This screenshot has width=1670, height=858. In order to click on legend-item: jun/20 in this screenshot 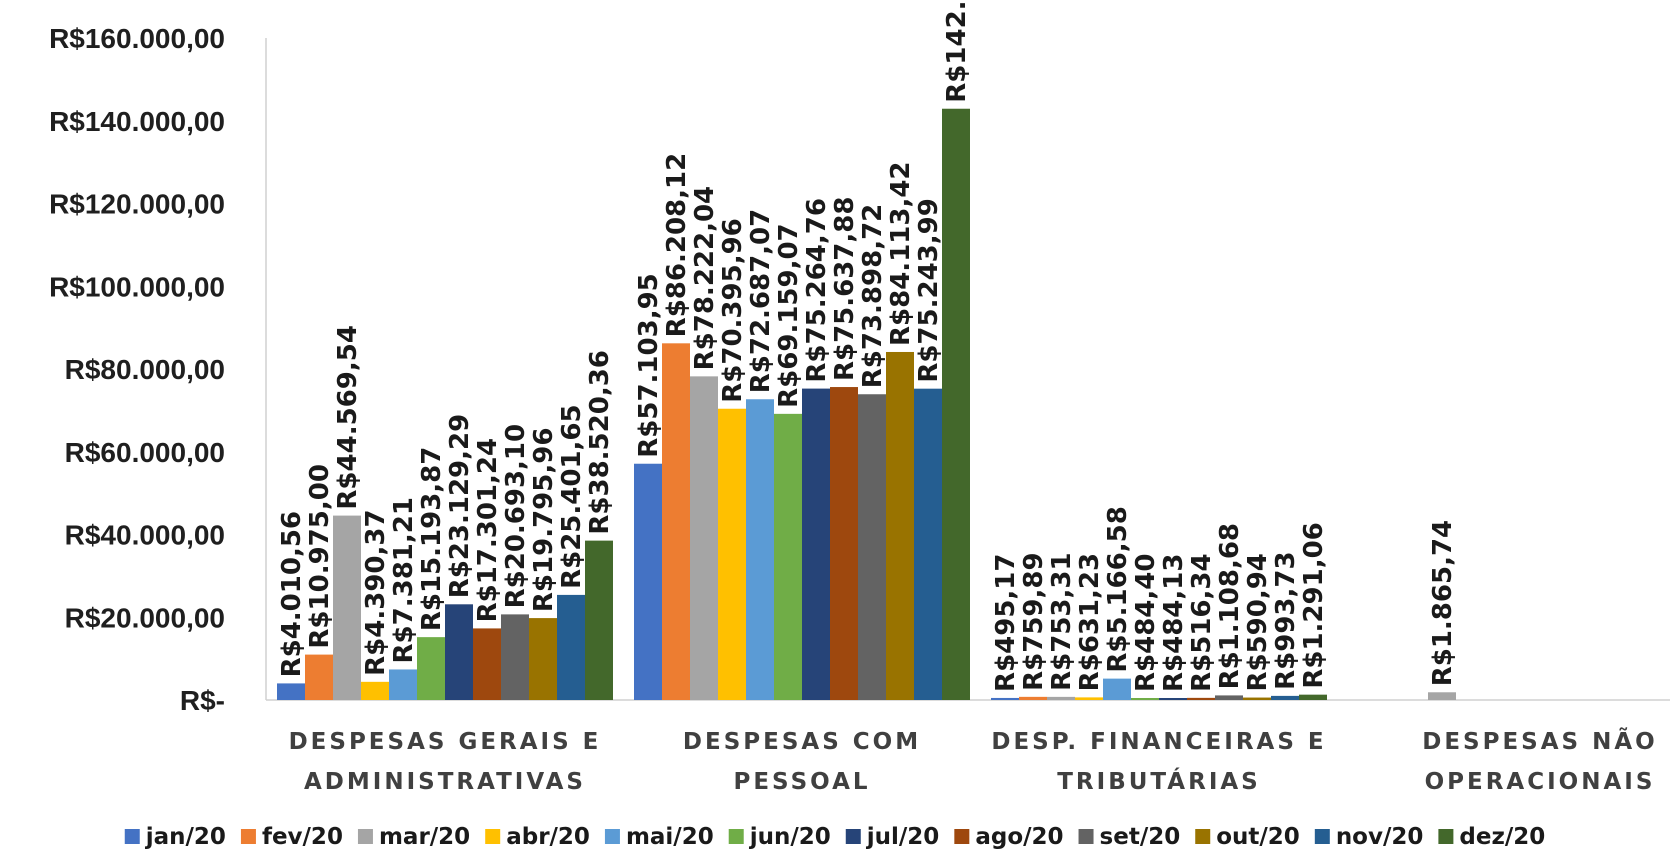, I will do `click(779, 837)`.